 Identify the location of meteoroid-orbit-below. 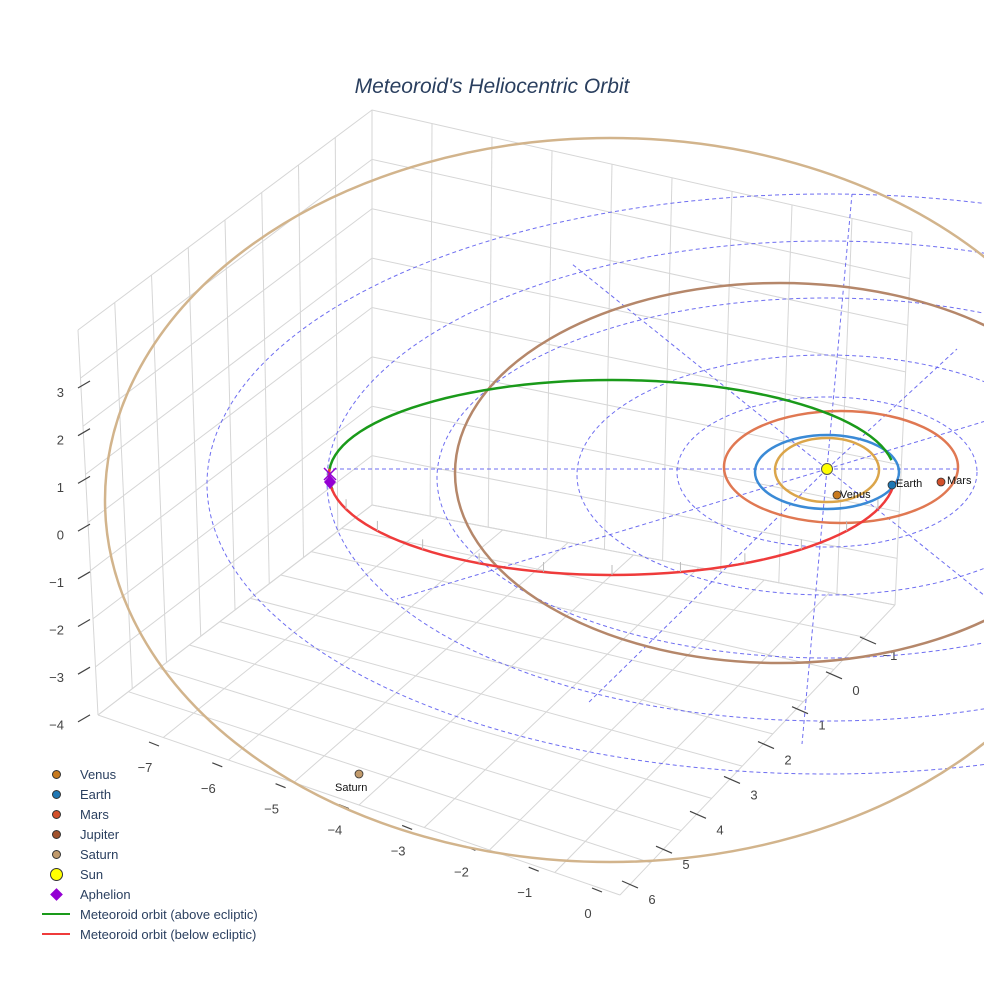
(611, 522).